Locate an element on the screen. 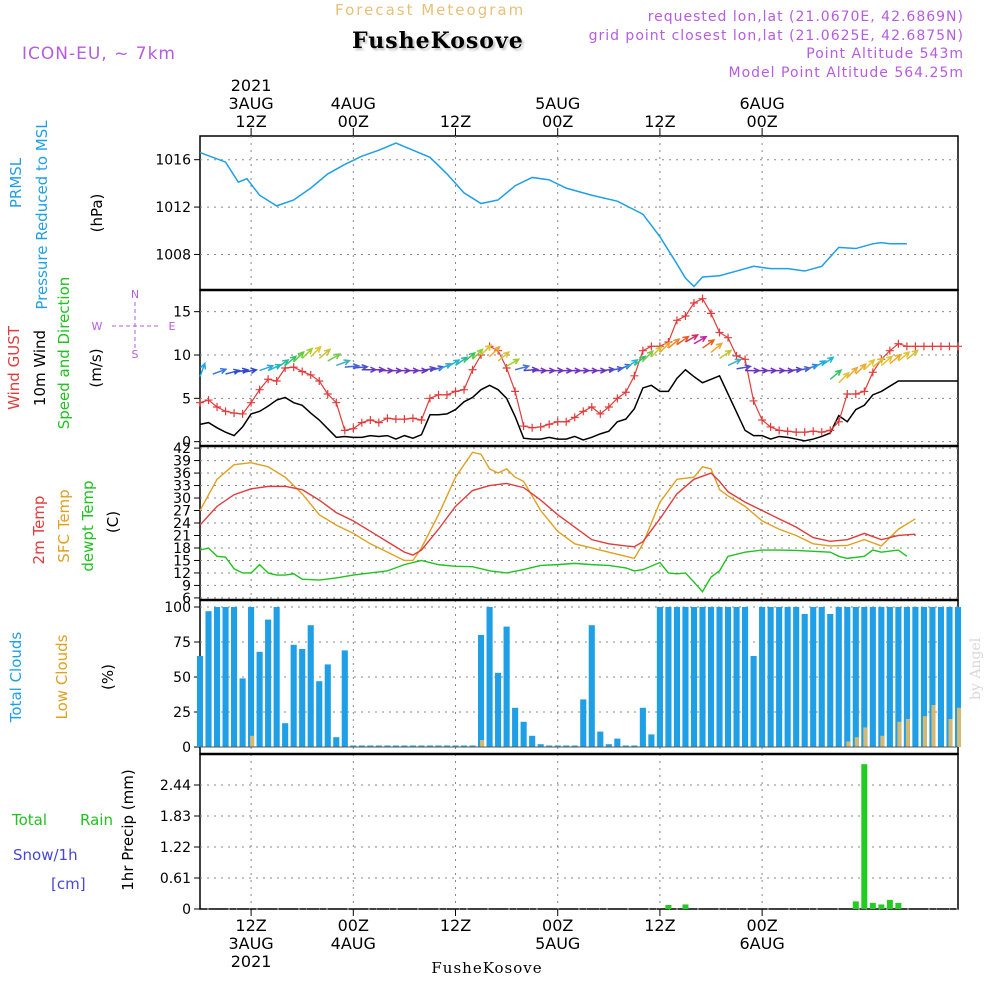 Image resolution: width=1000 pixels, height=1000 pixels. pressure-series-label-long: Pressure Reduced to MSL is located at coordinates (42, 215).